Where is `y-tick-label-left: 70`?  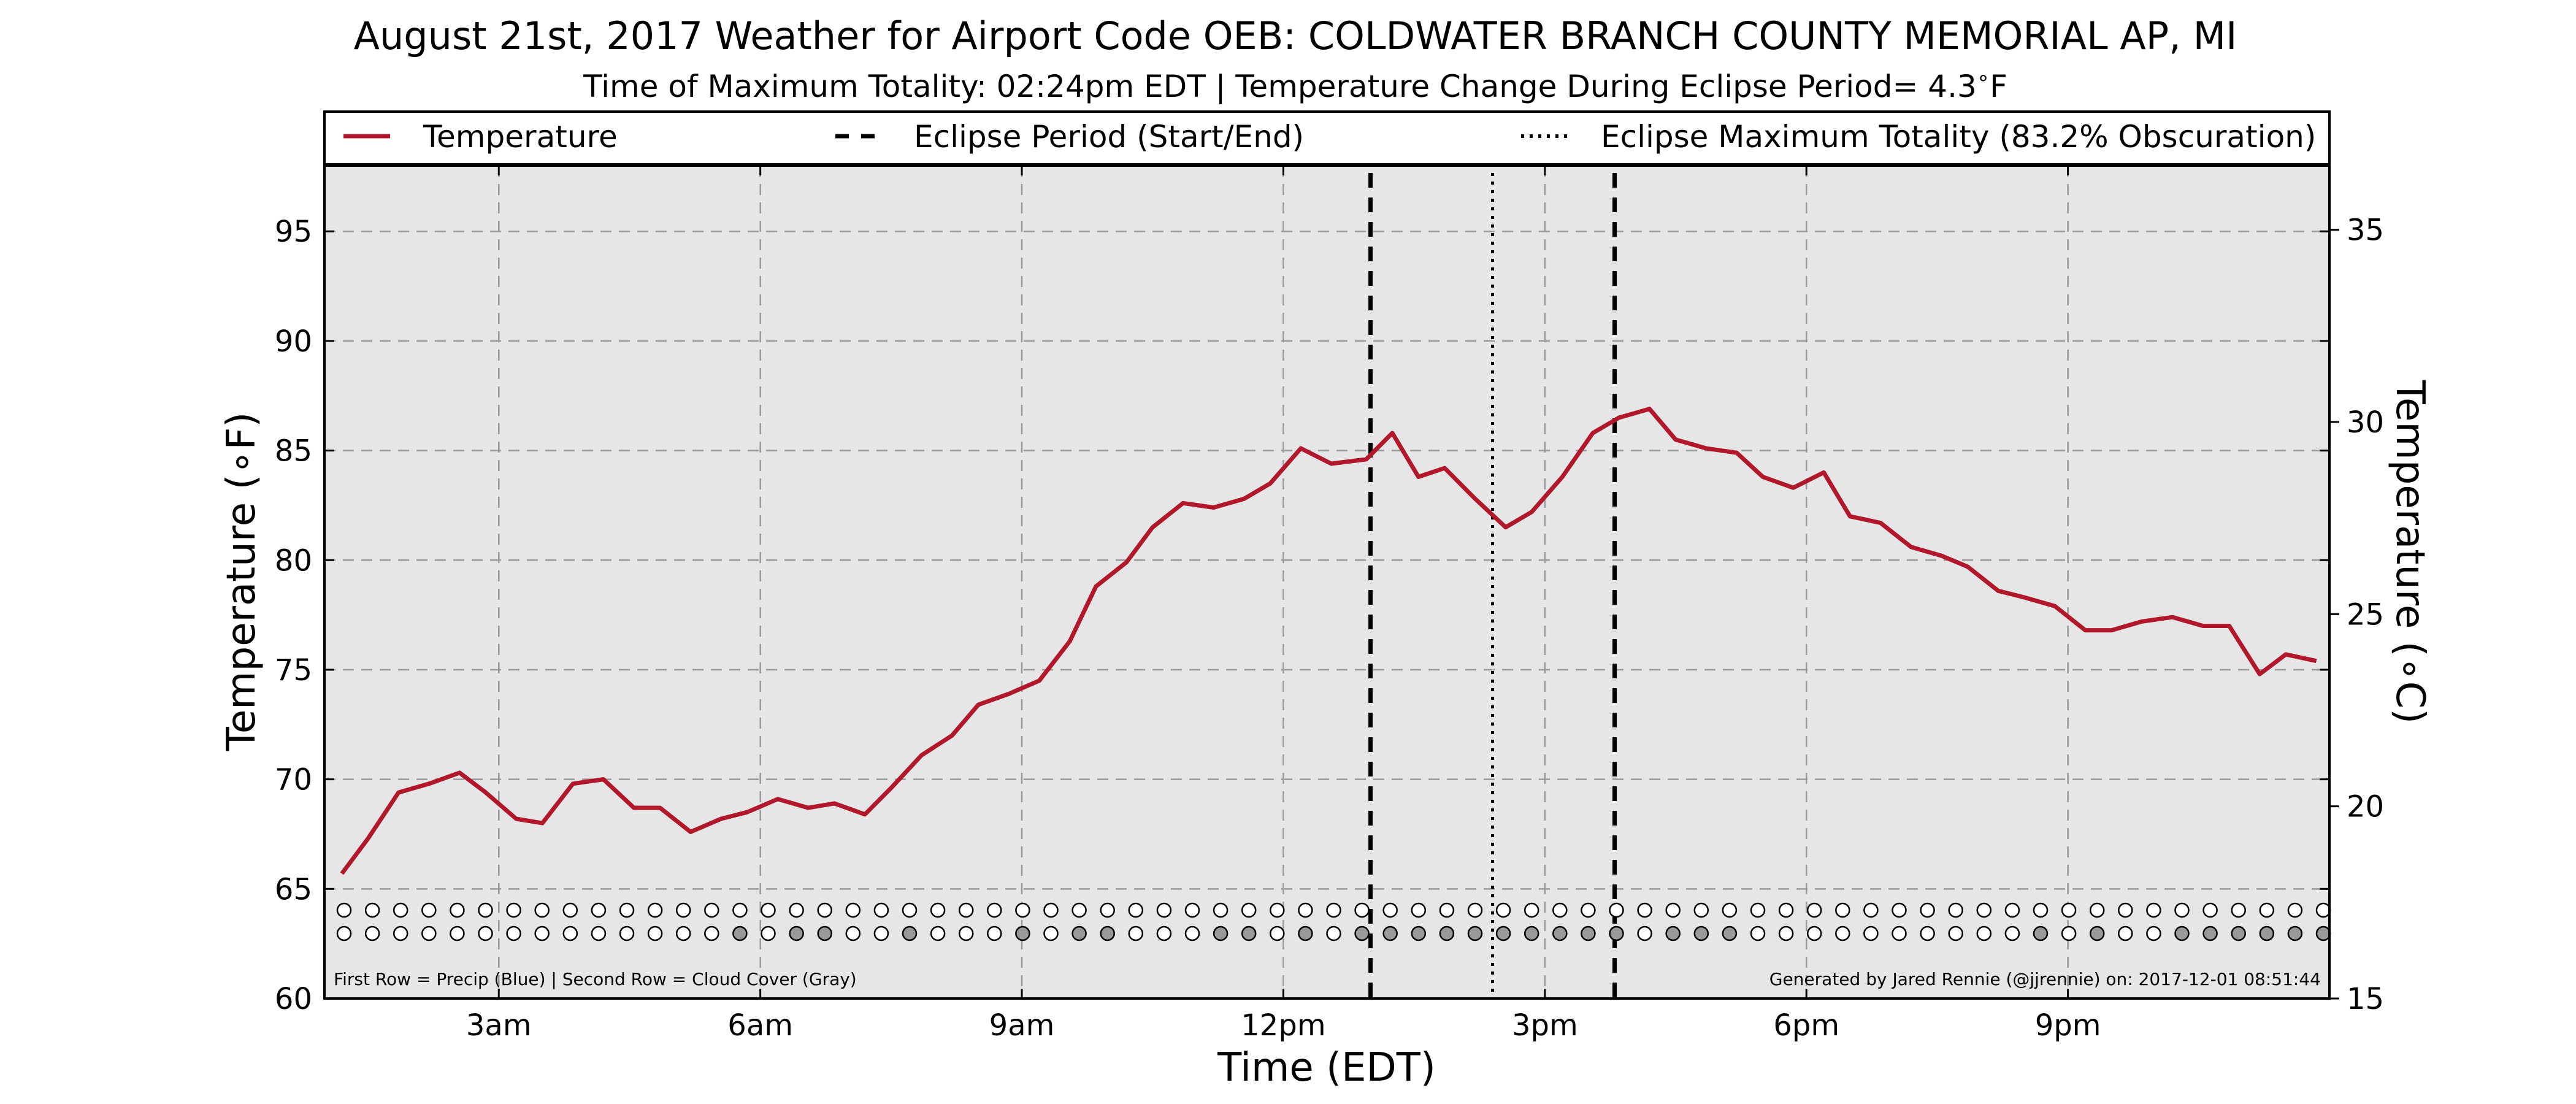 y-tick-label-left: 70 is located at coordinates (293, 780).